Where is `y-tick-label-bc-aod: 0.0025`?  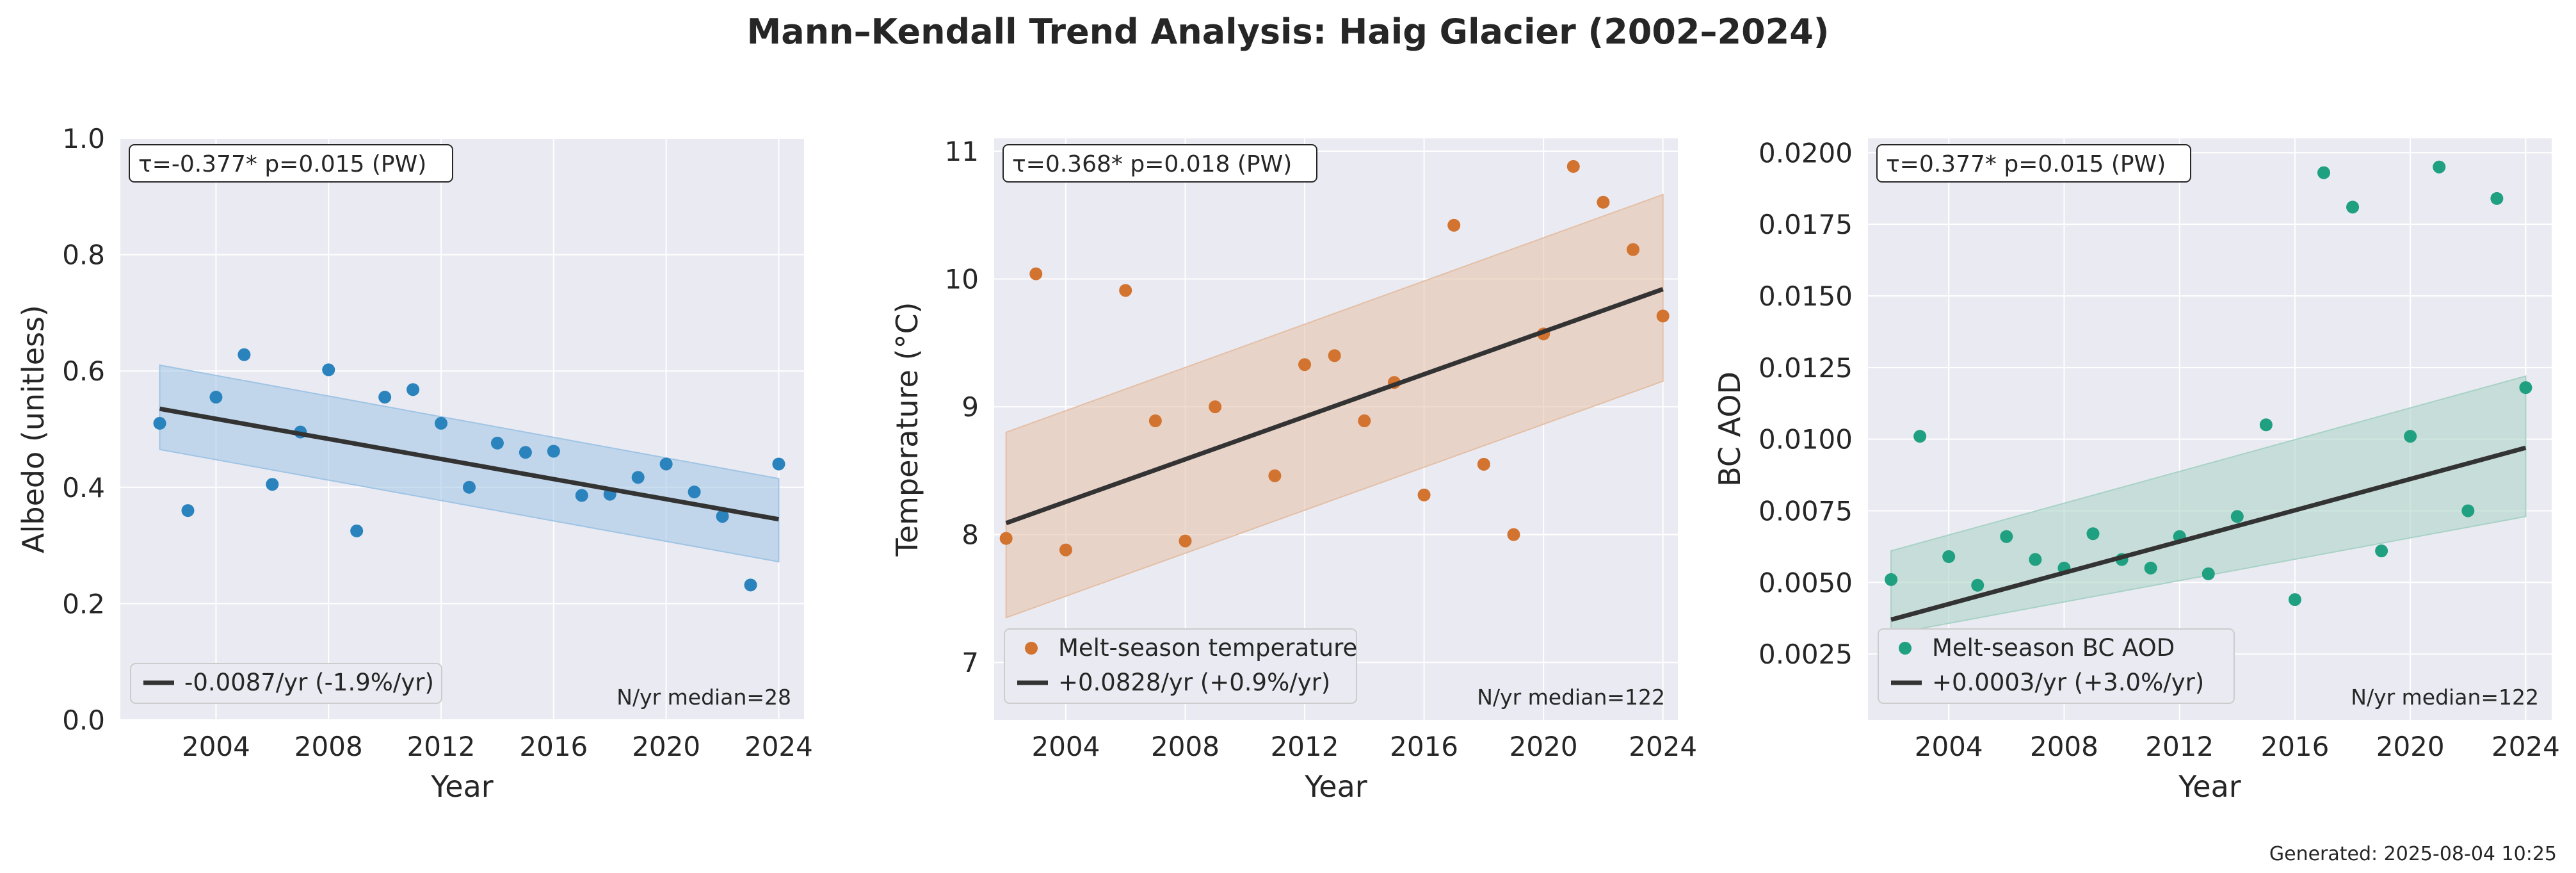
y-tick-label-bc-aod: 0.0025 is located at coordinates (1806, 654).